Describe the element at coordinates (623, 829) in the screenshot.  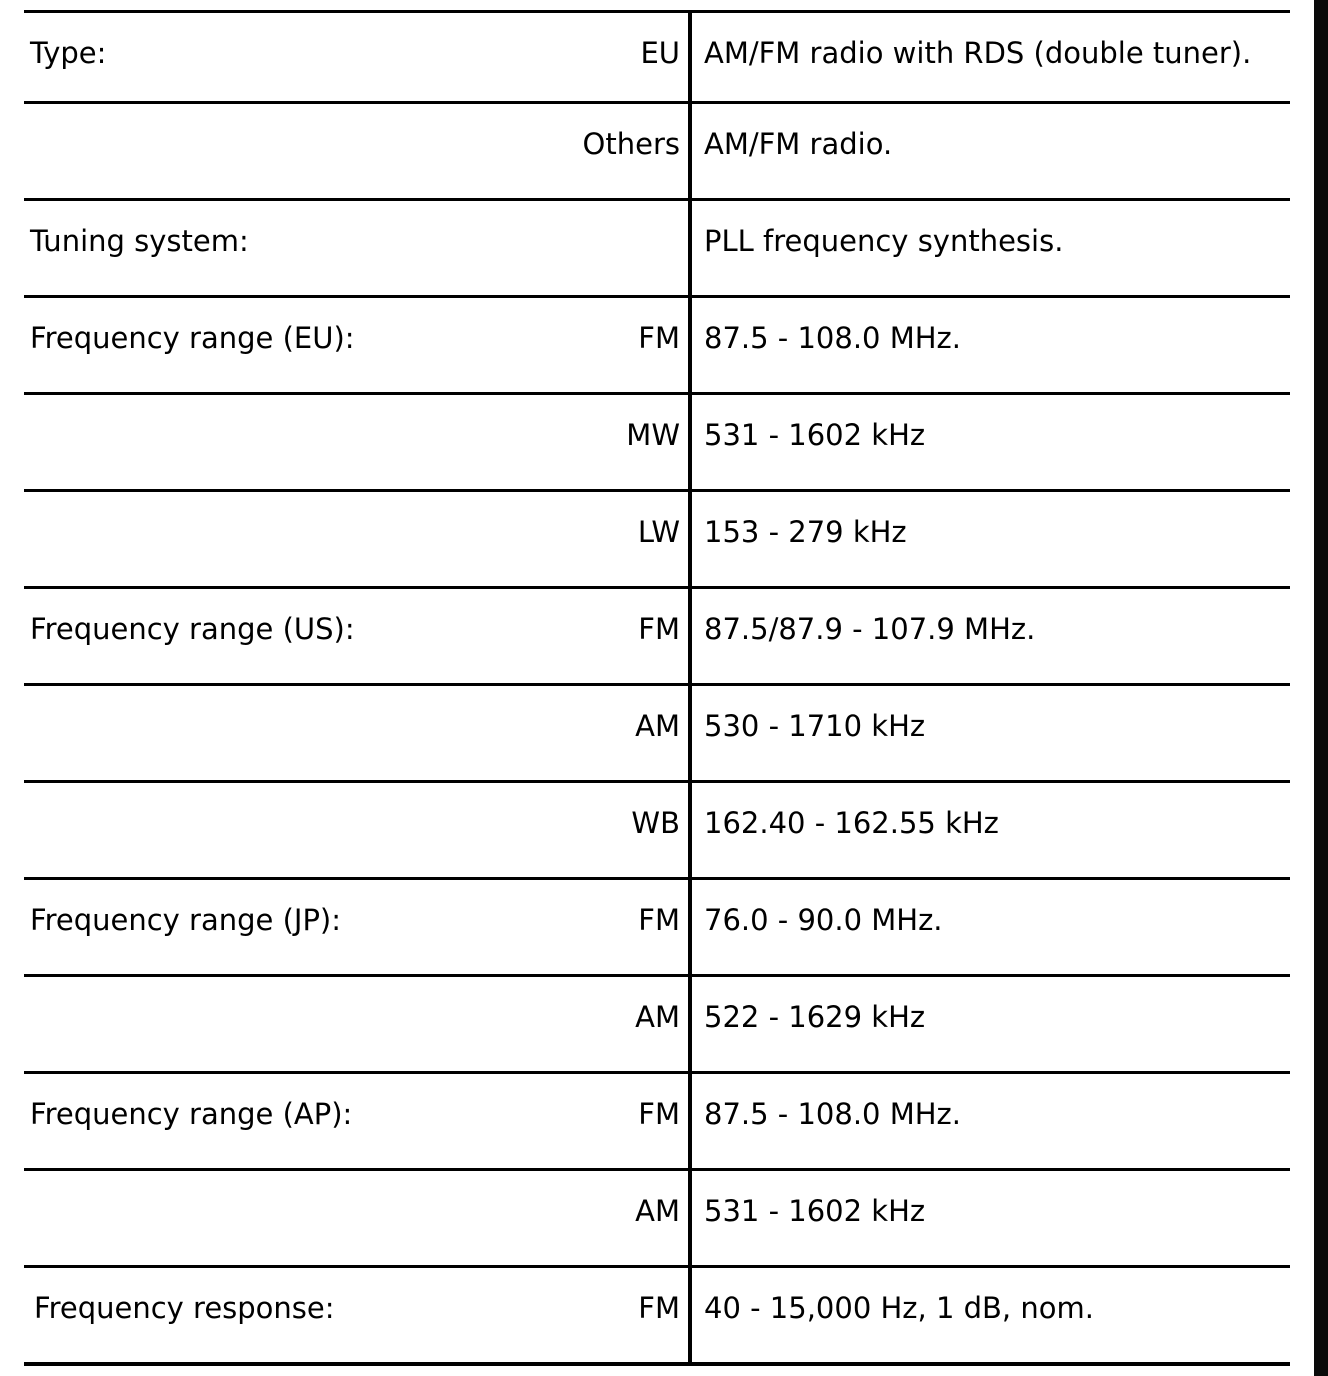
I see `spec-band-cell: WB` at that location.